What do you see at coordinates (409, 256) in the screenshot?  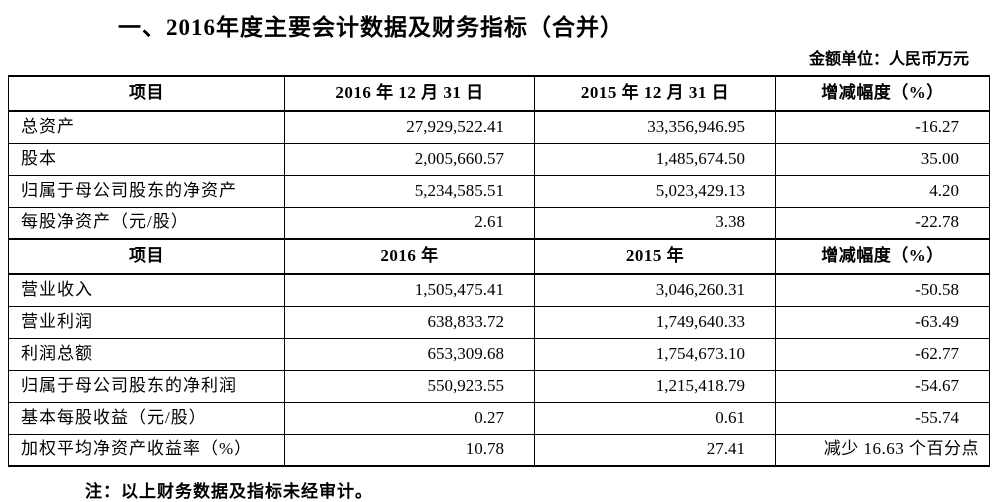 I see `col-header-year-2016: 2016 年` at bounding box center [409, 256].